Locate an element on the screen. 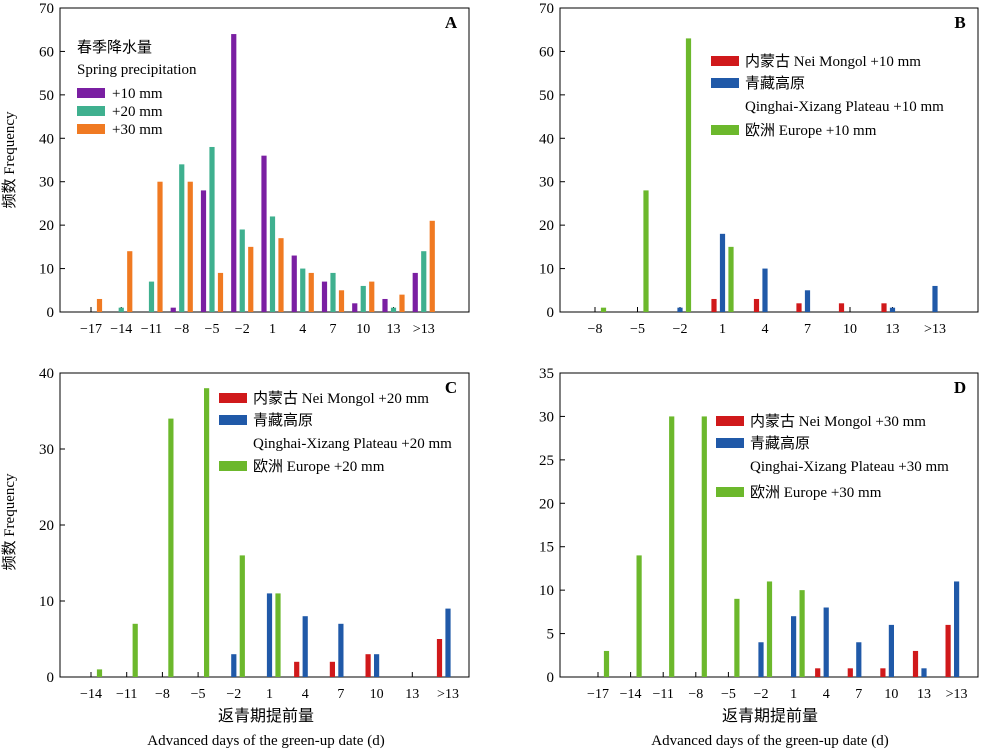 The image size is (1000, 751). legend-label: 欧洲 Europe +30 mm is located at coordinates (816, 492).